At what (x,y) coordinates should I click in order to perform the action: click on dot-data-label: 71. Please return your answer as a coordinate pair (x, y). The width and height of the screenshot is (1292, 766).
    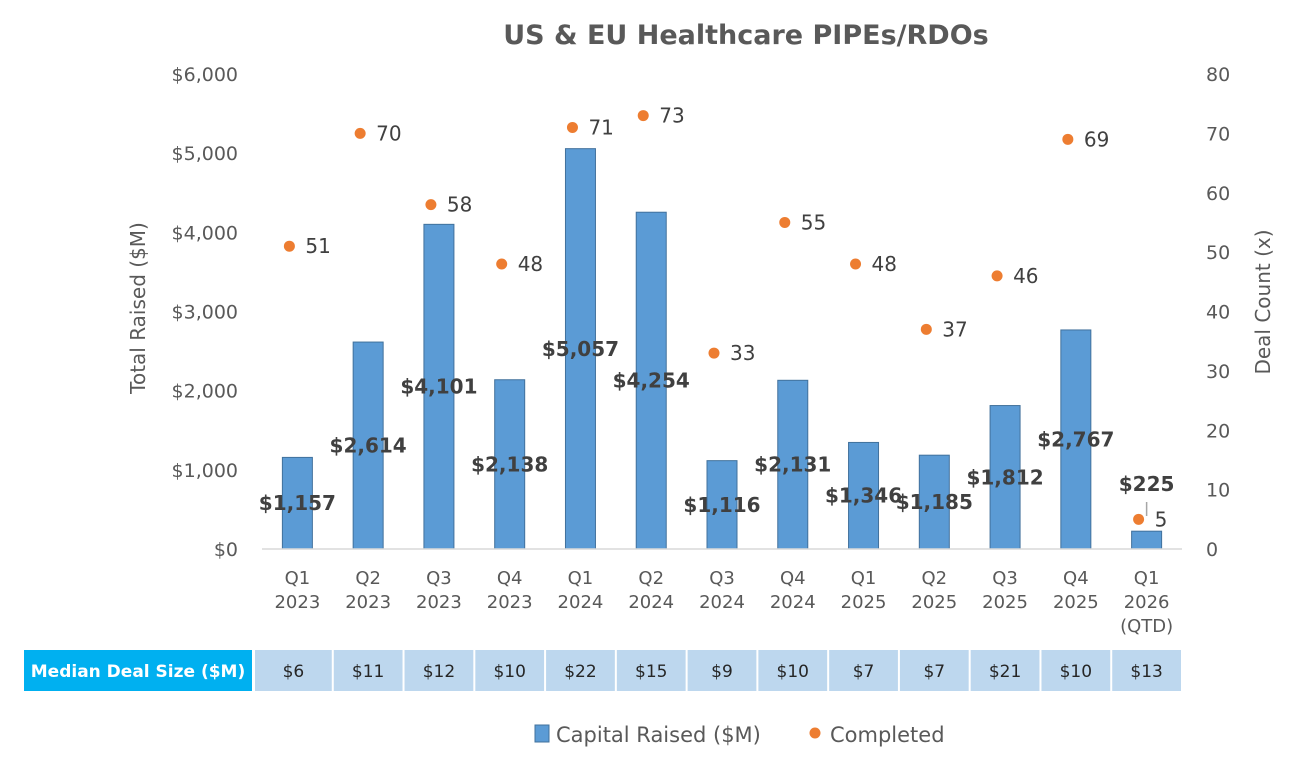
    Looking at the image, I should click on (600, 127).